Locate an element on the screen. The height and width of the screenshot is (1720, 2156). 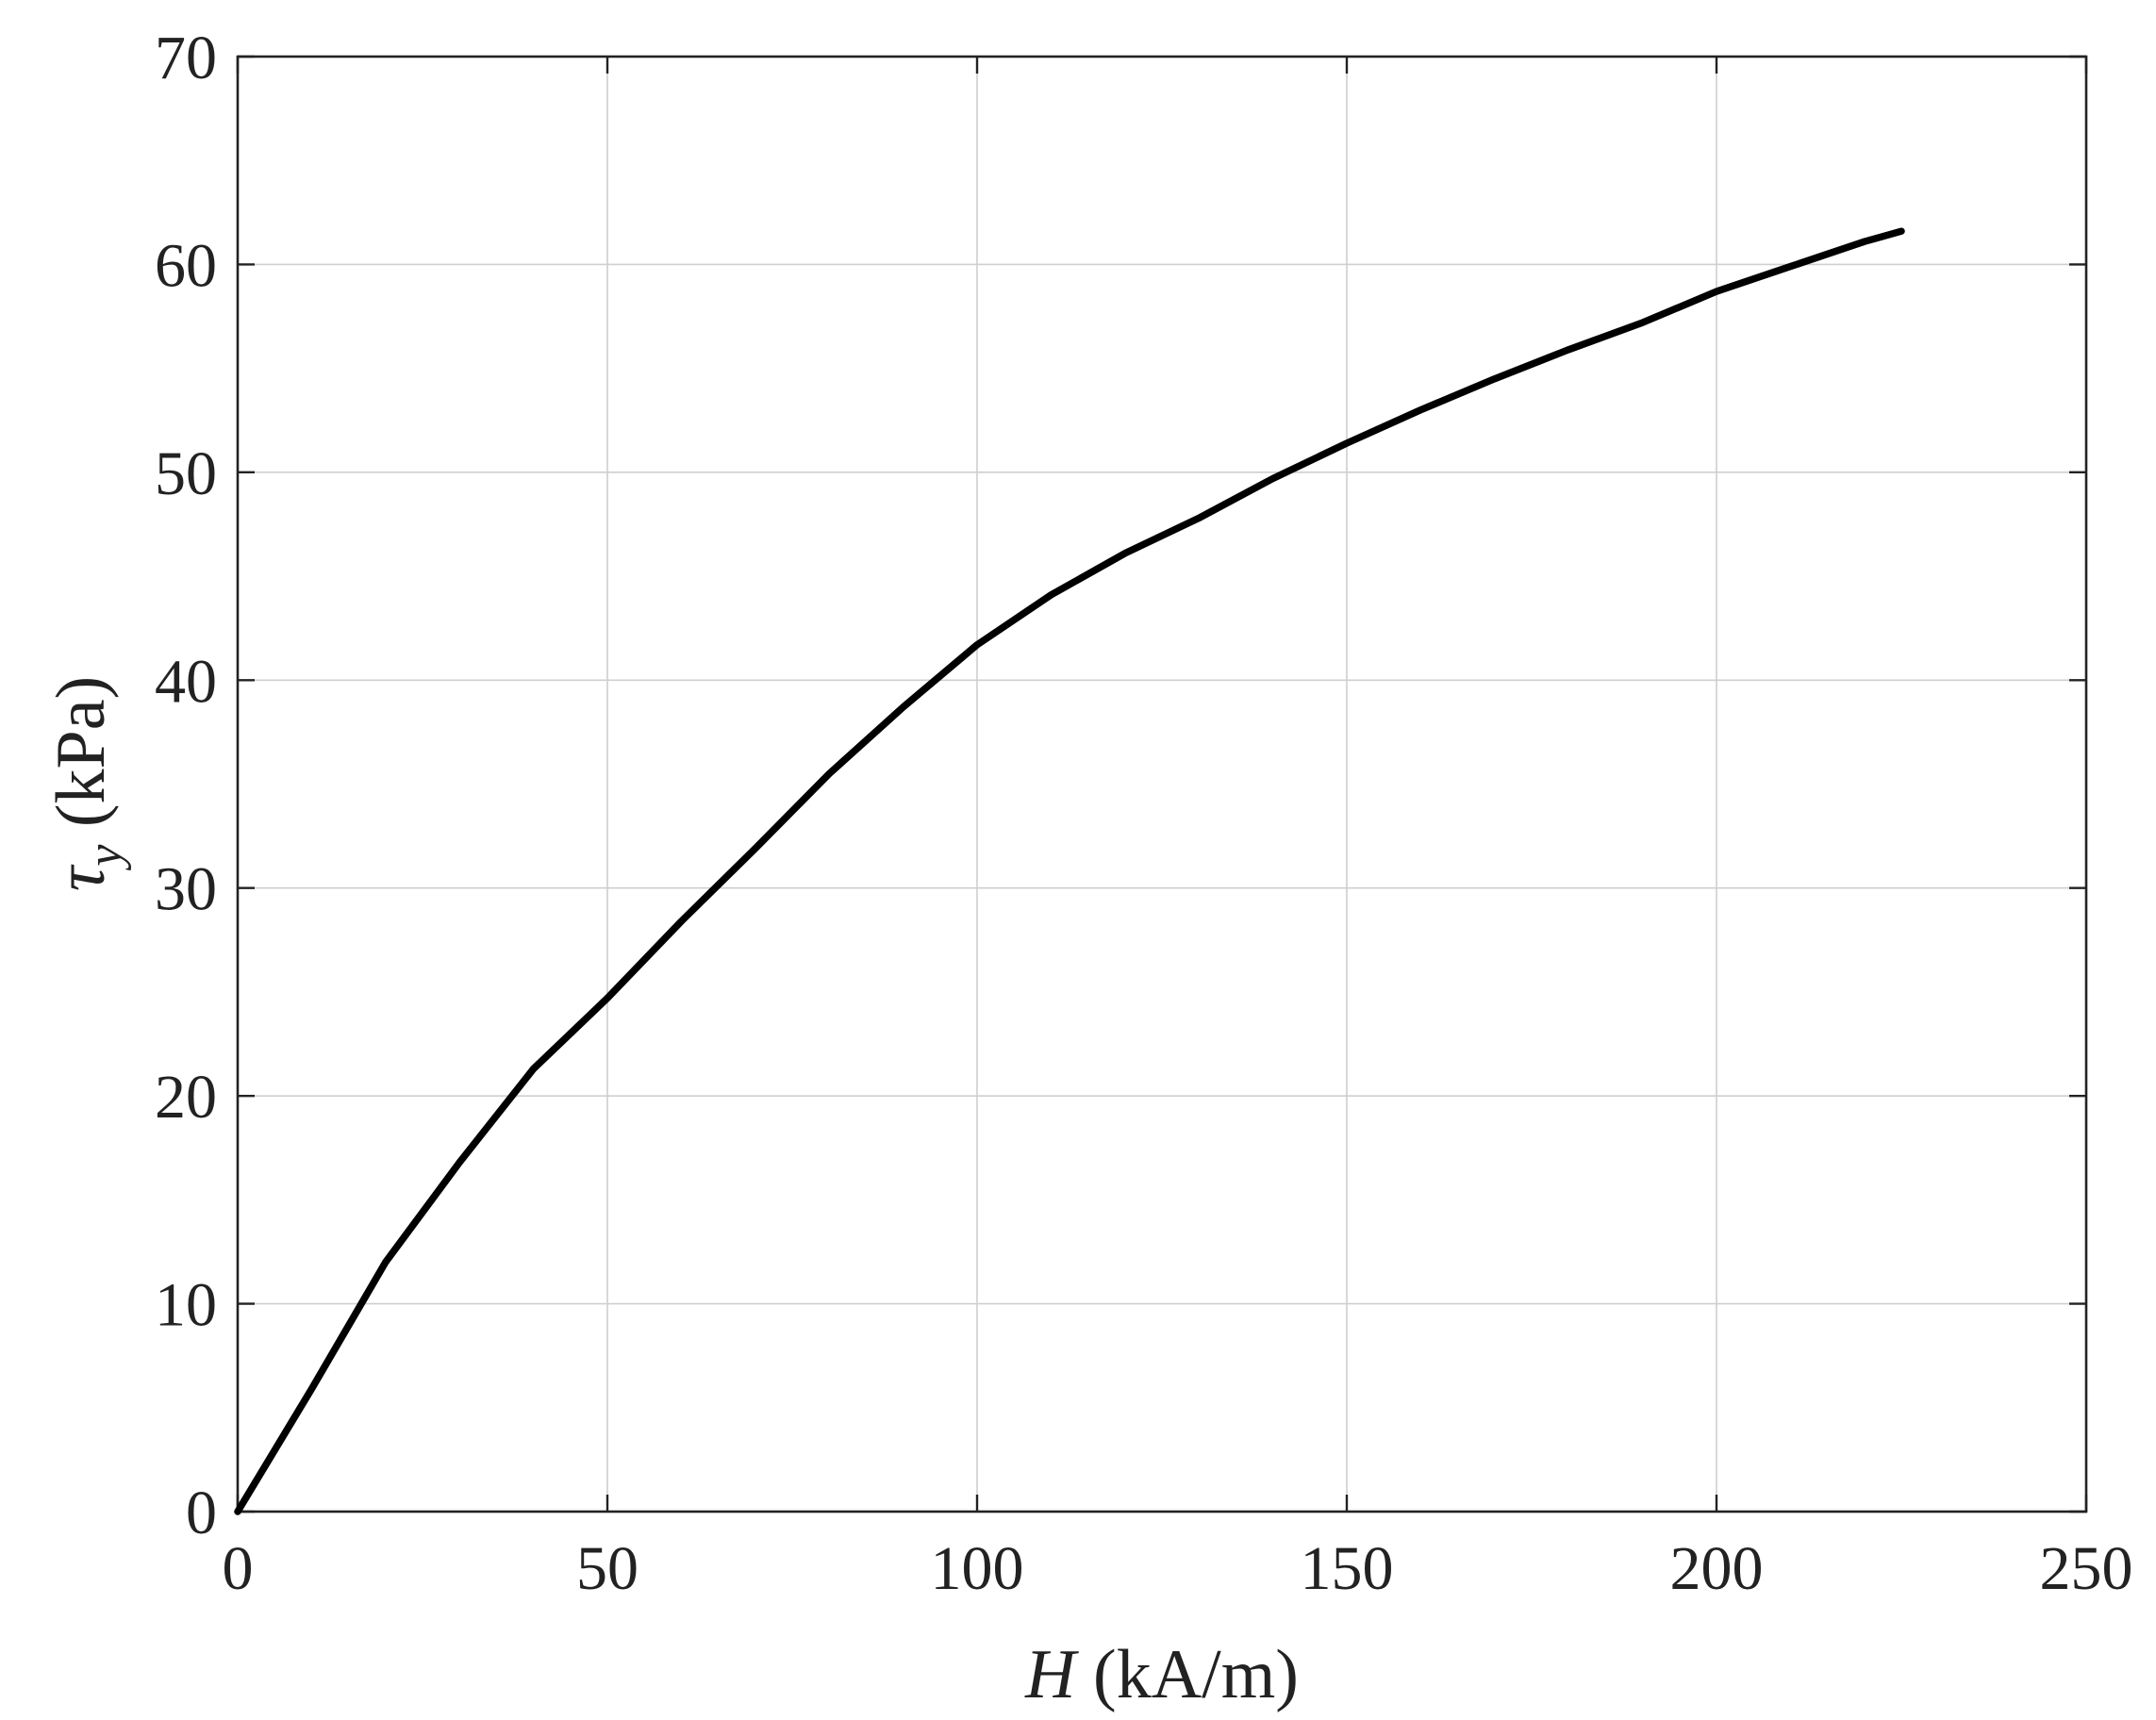
x-axis-title-unit: (kA/m) is located at coordinates (1188, 1674).